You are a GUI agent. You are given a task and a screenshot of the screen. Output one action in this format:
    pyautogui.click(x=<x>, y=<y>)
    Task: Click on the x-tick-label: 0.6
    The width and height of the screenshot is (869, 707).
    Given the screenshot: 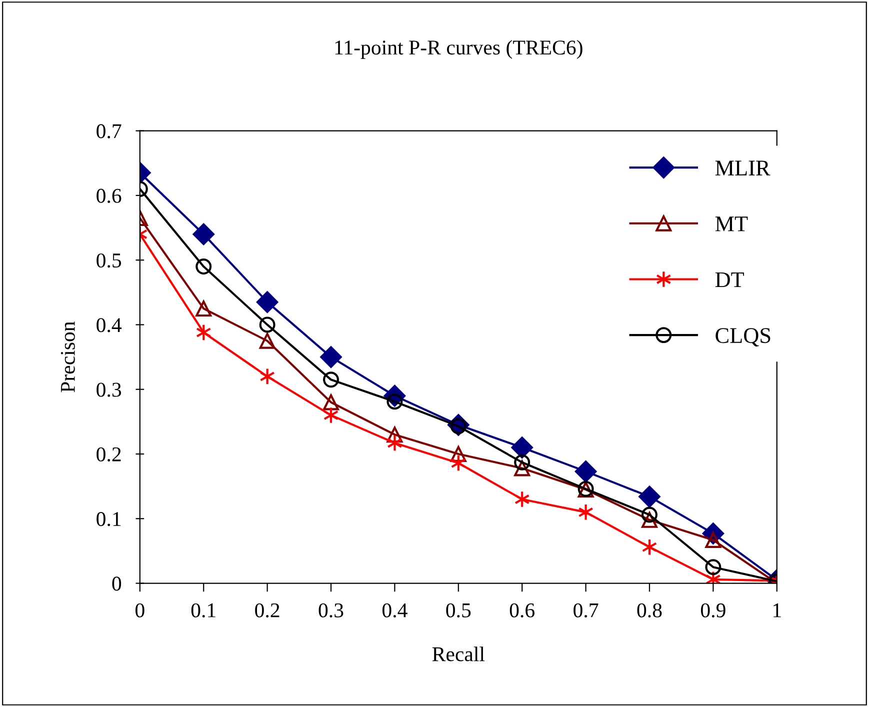 What is the action you would take?
    pyautogui.click(x=522, y=610)
    